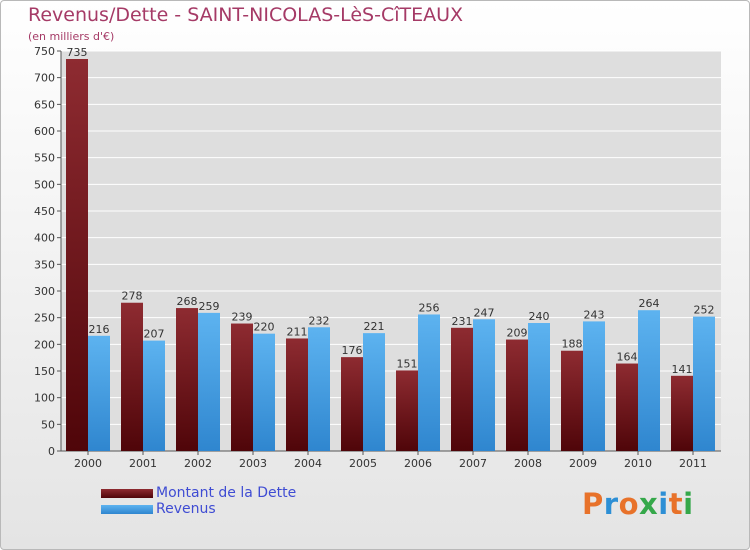 This screenshot has width=750, height=550. What do you see at coordinates (186, 509) in the screenshot?
I see `legend-label-revenus: Revenus` at bounding box center [186, 509].